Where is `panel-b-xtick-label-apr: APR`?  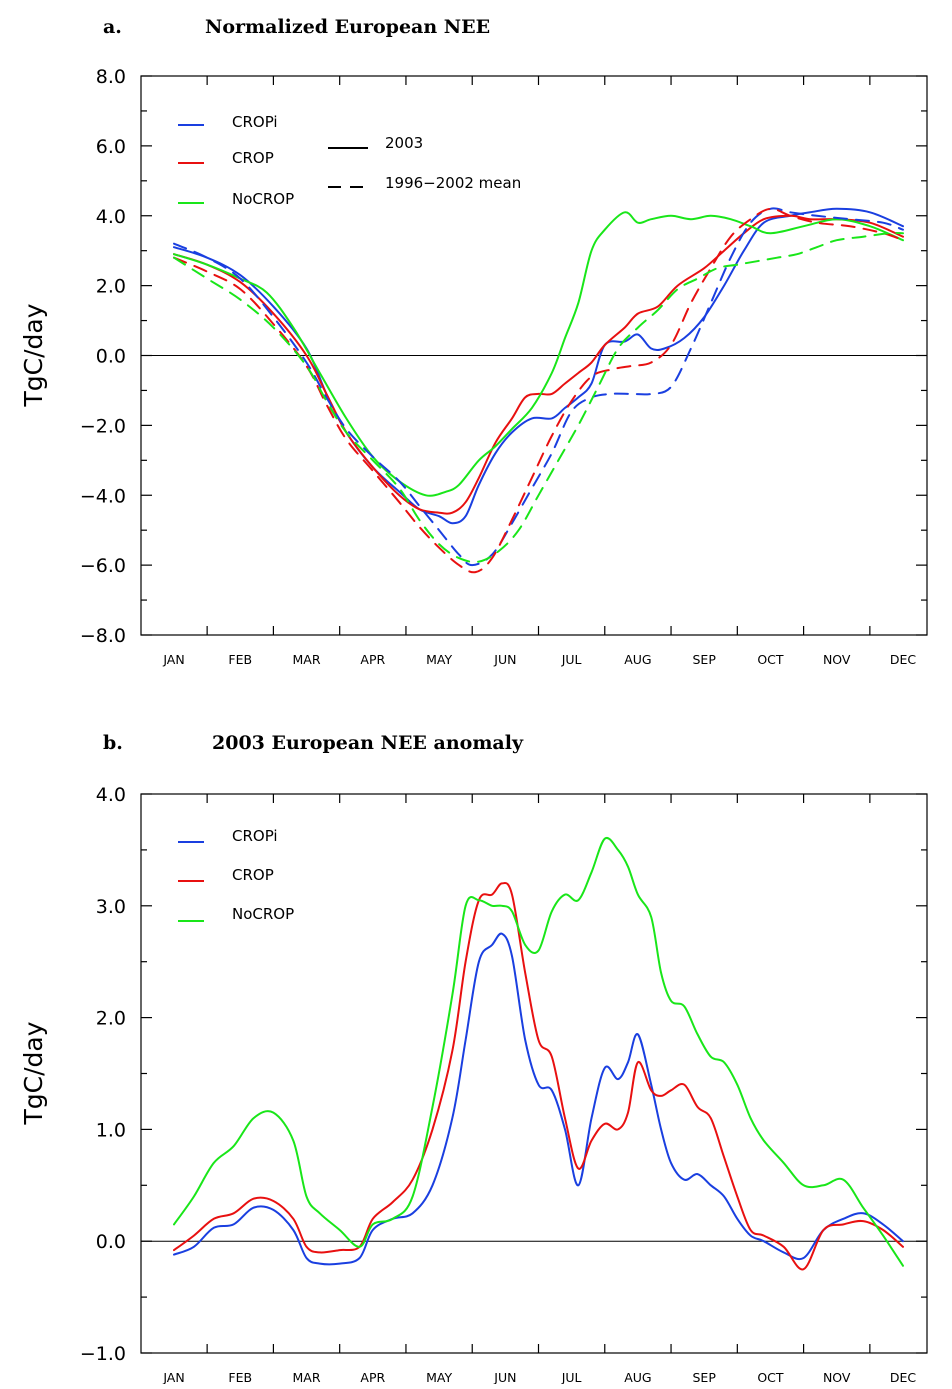
panel-b-xtick-label-apr: APR is located at coordinates (372, 1377).